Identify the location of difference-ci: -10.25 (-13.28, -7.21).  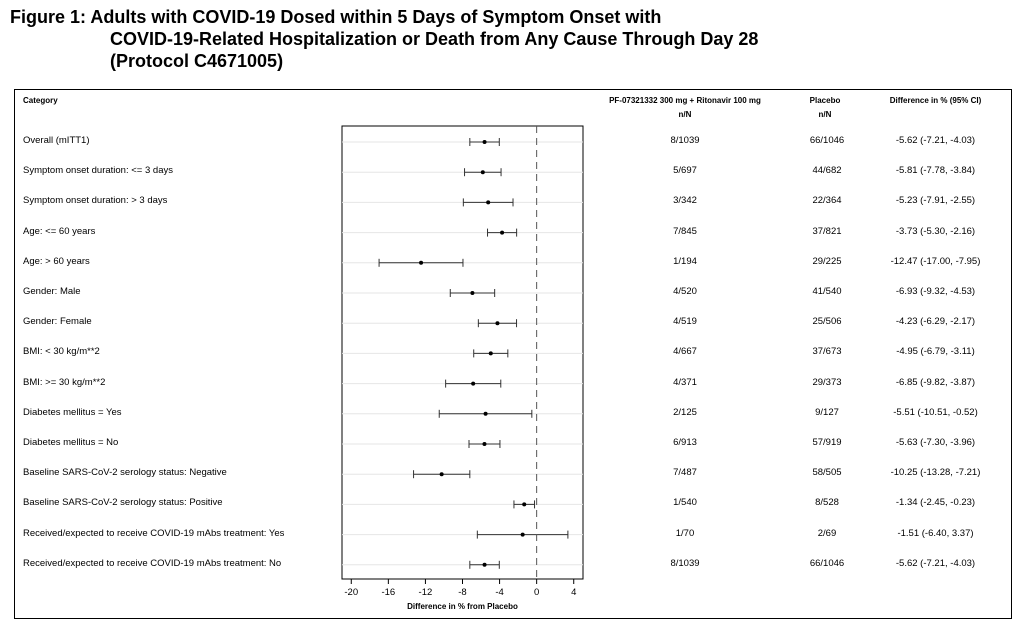
(935, 473).